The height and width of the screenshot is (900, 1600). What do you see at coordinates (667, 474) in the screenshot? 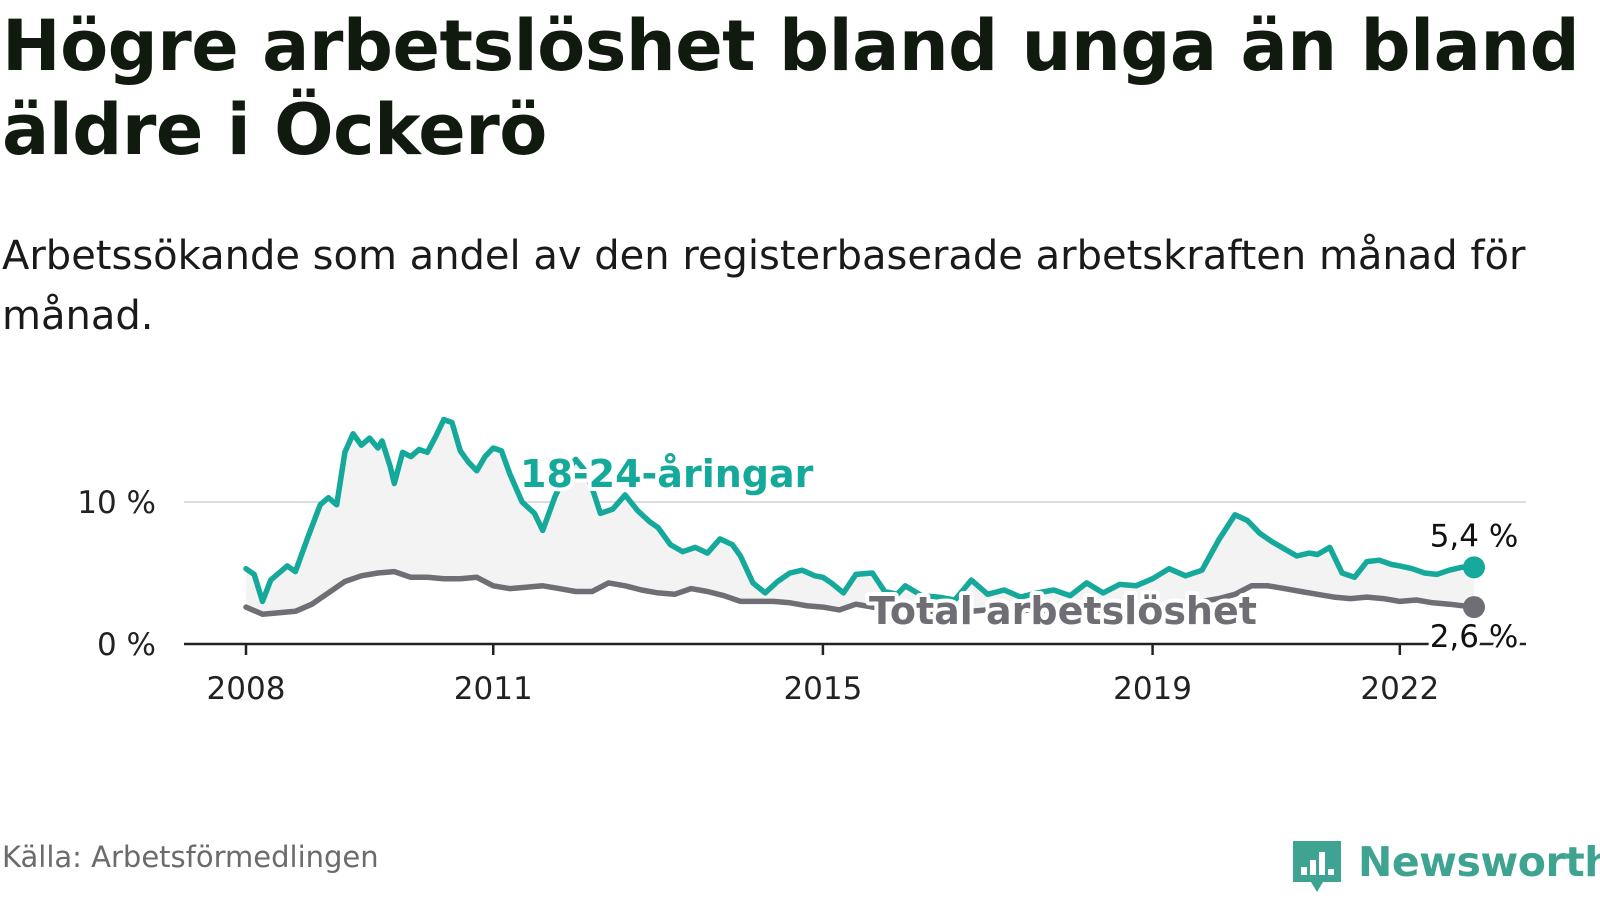
I see `youth-series-label: 18-24-åringar` at bounding box center [667, 474].